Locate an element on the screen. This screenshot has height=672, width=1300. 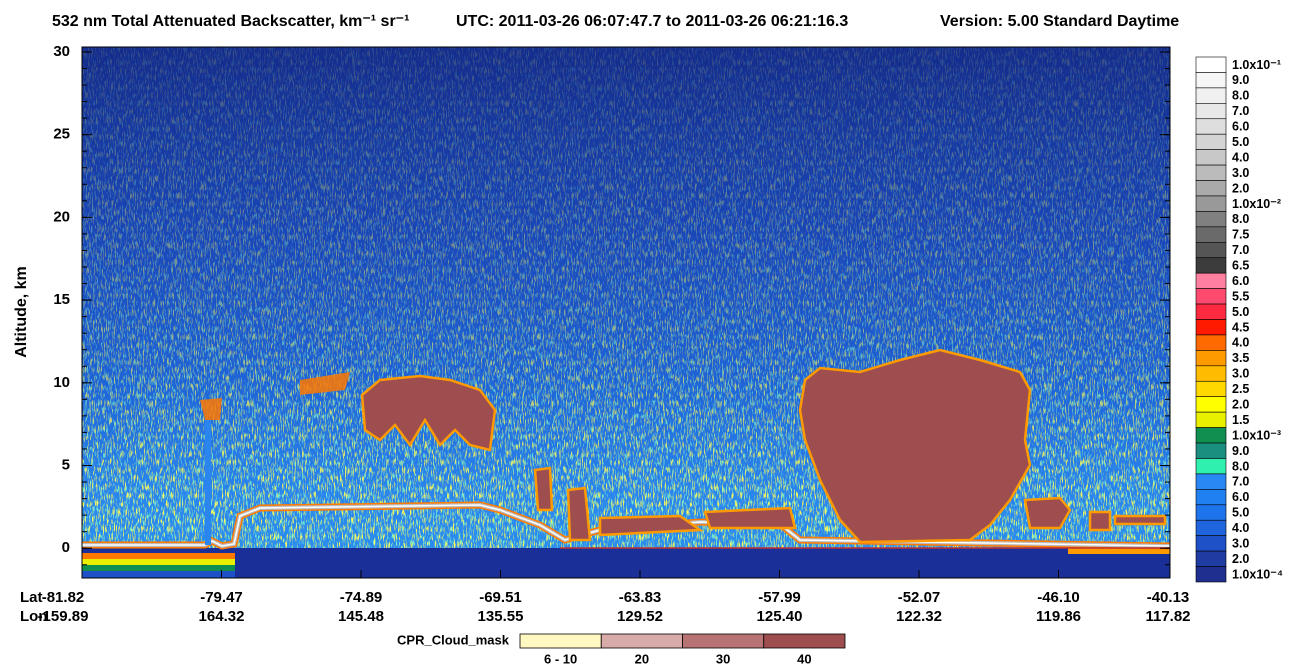
ground is located at coordinates (626, 563).